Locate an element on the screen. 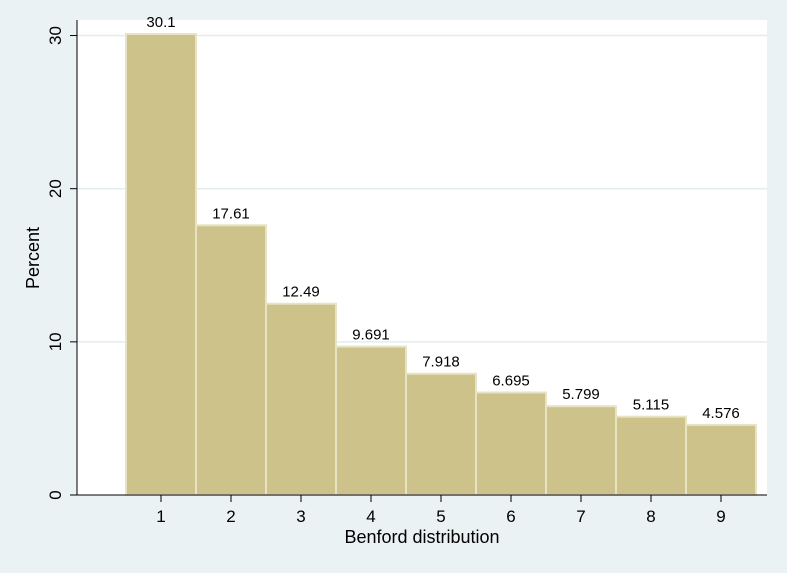 The height and width of the screenshot is (573, 787). x-tick-label: 9 is located at coordinates (720, 516).